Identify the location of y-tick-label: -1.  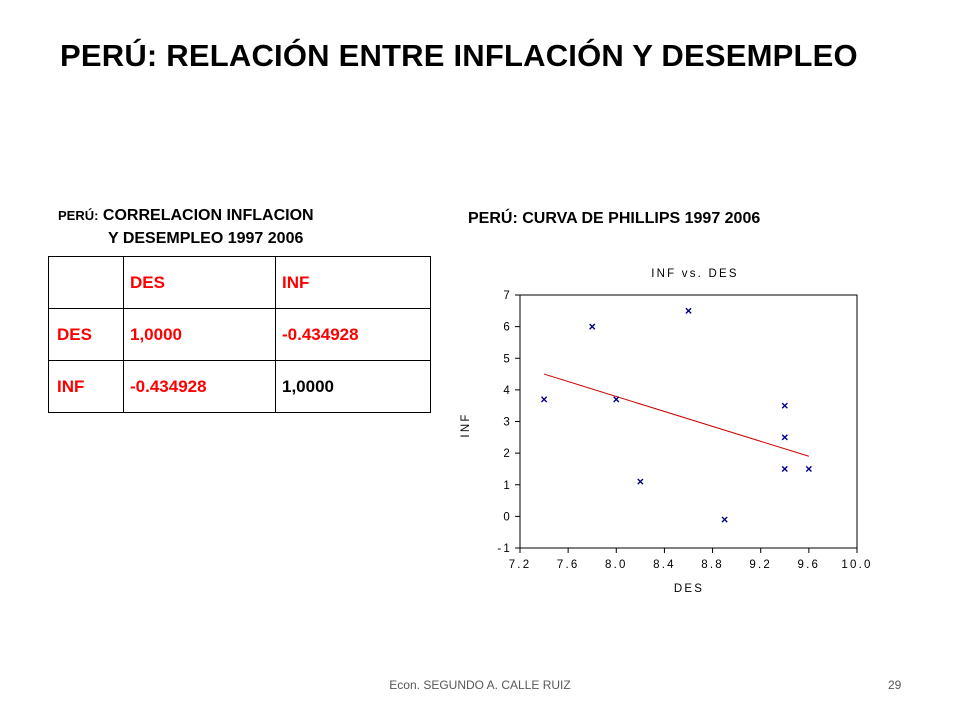
(504, 549).